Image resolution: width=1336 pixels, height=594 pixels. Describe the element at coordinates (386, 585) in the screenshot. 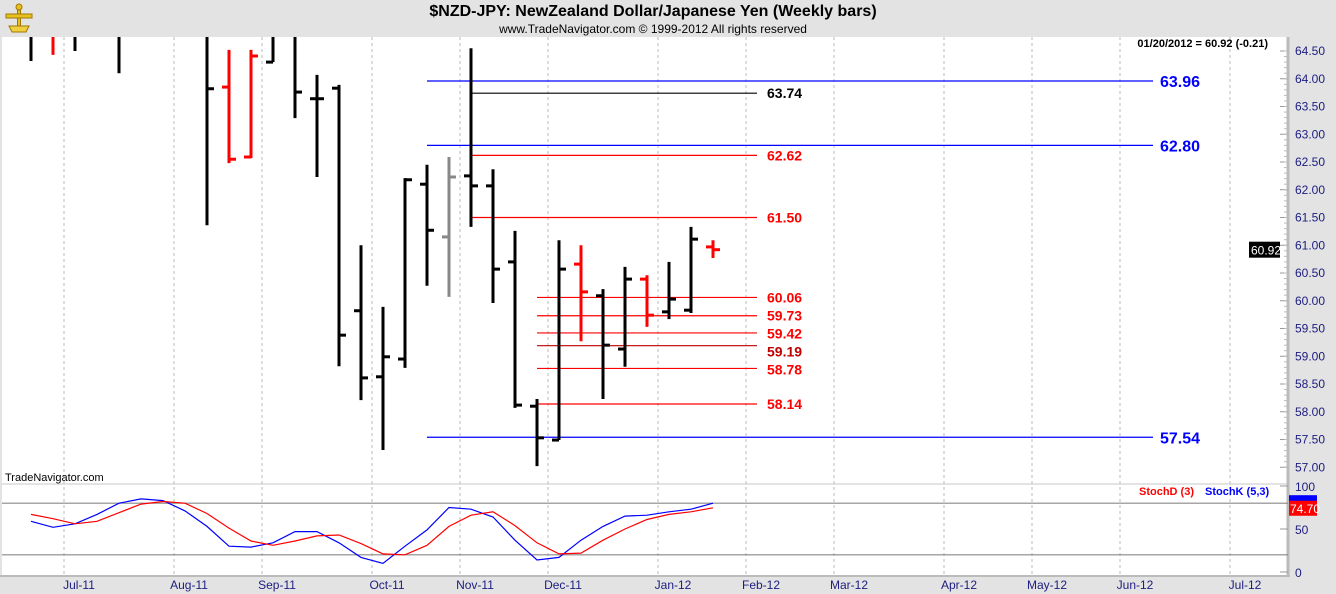

I see `x-tick-label: Oct-11` at that location.